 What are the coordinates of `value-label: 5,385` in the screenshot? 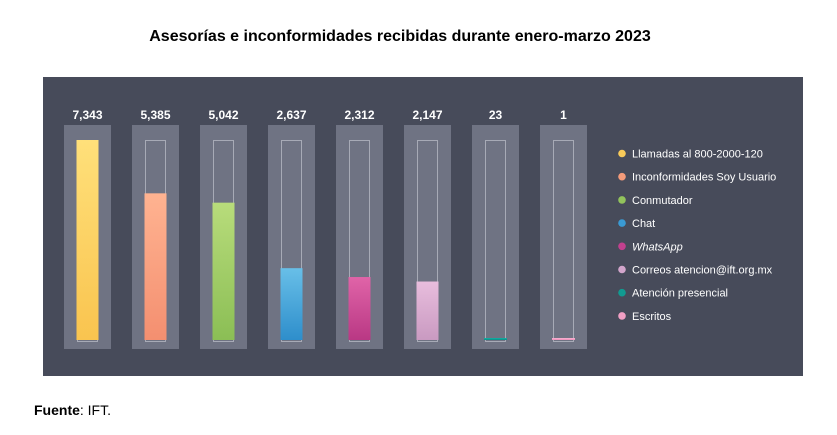 It's located at (155, 115).